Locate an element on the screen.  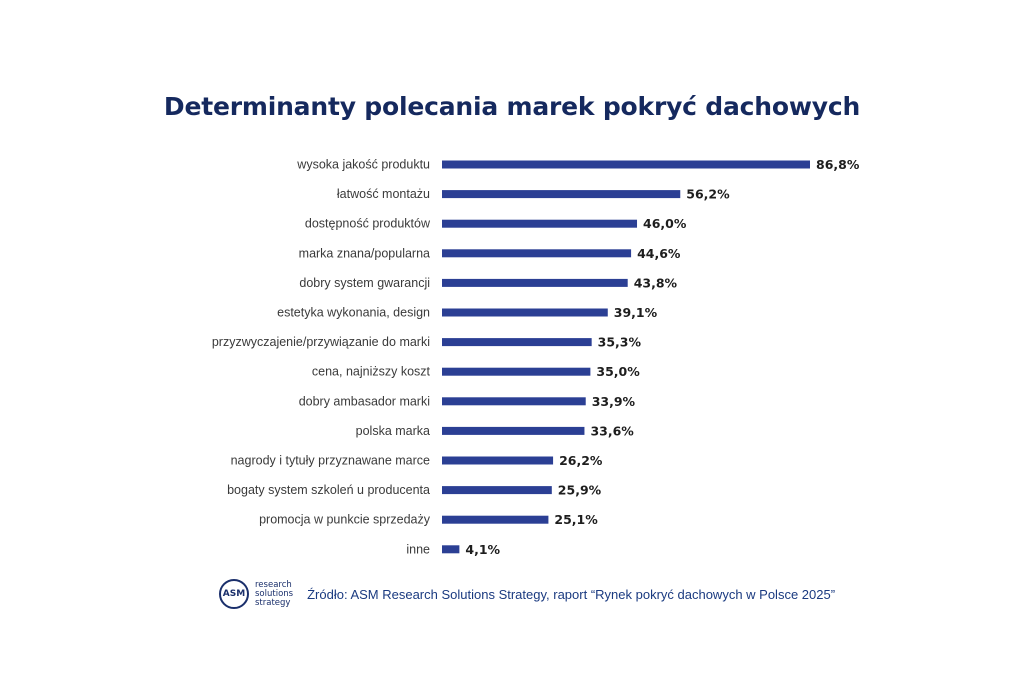
category-label: nagrody i tytuły przyznawane marce is located at coordinates (330, 461).